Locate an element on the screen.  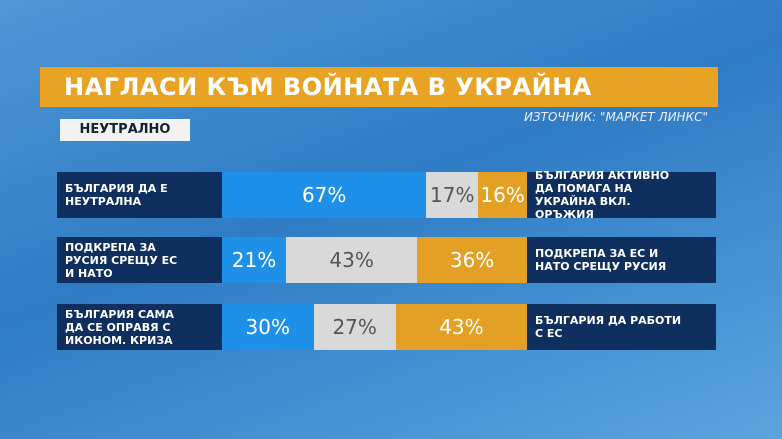
bar-segment: 30% is located at coordinates (268, 327).